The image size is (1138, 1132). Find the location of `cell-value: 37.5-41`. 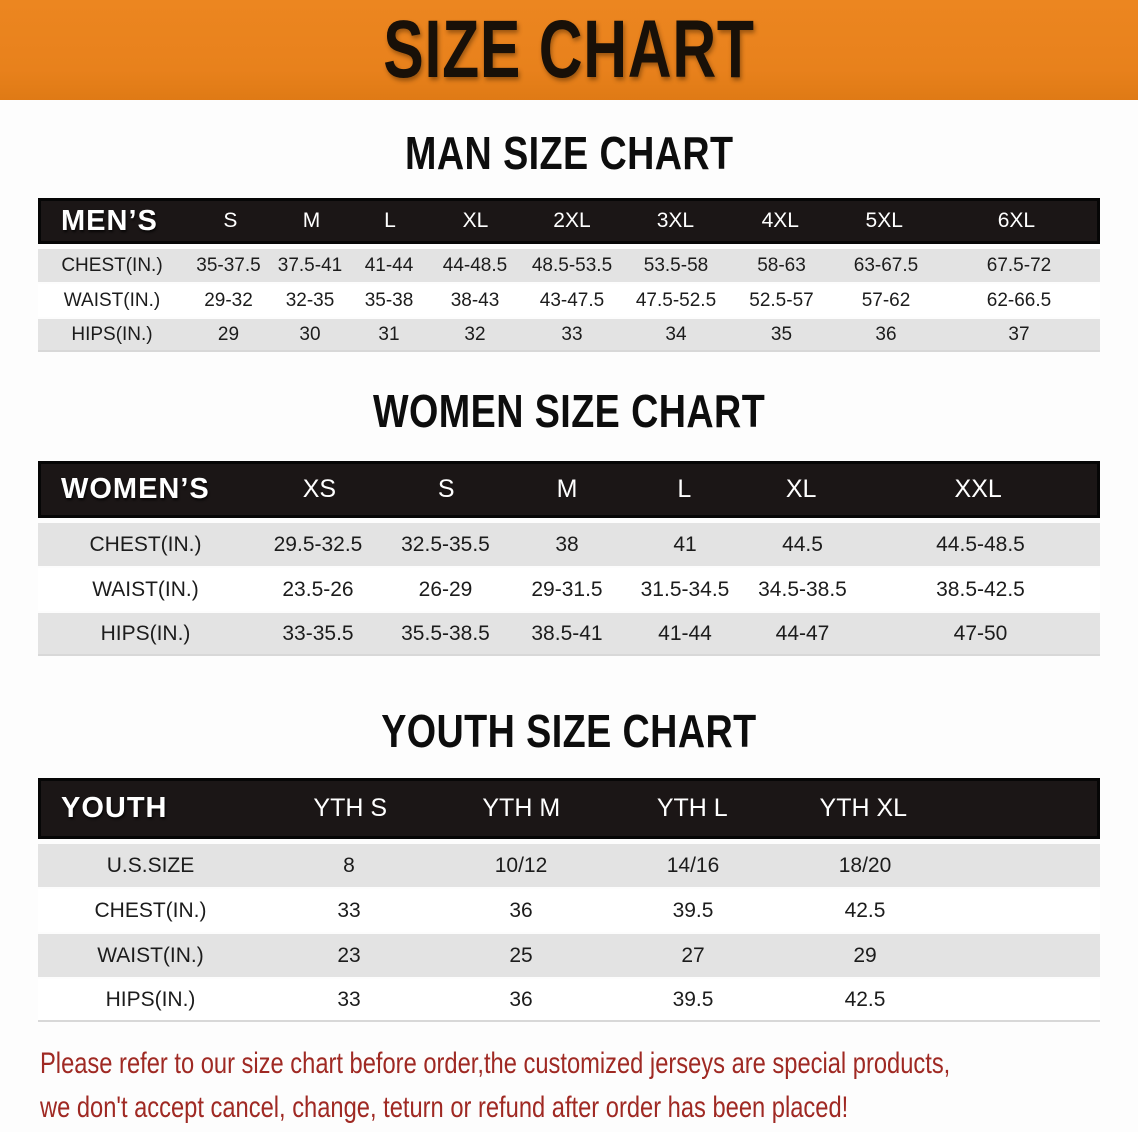

cell-value: 37.5-41 is located at coordinates (310, 265).